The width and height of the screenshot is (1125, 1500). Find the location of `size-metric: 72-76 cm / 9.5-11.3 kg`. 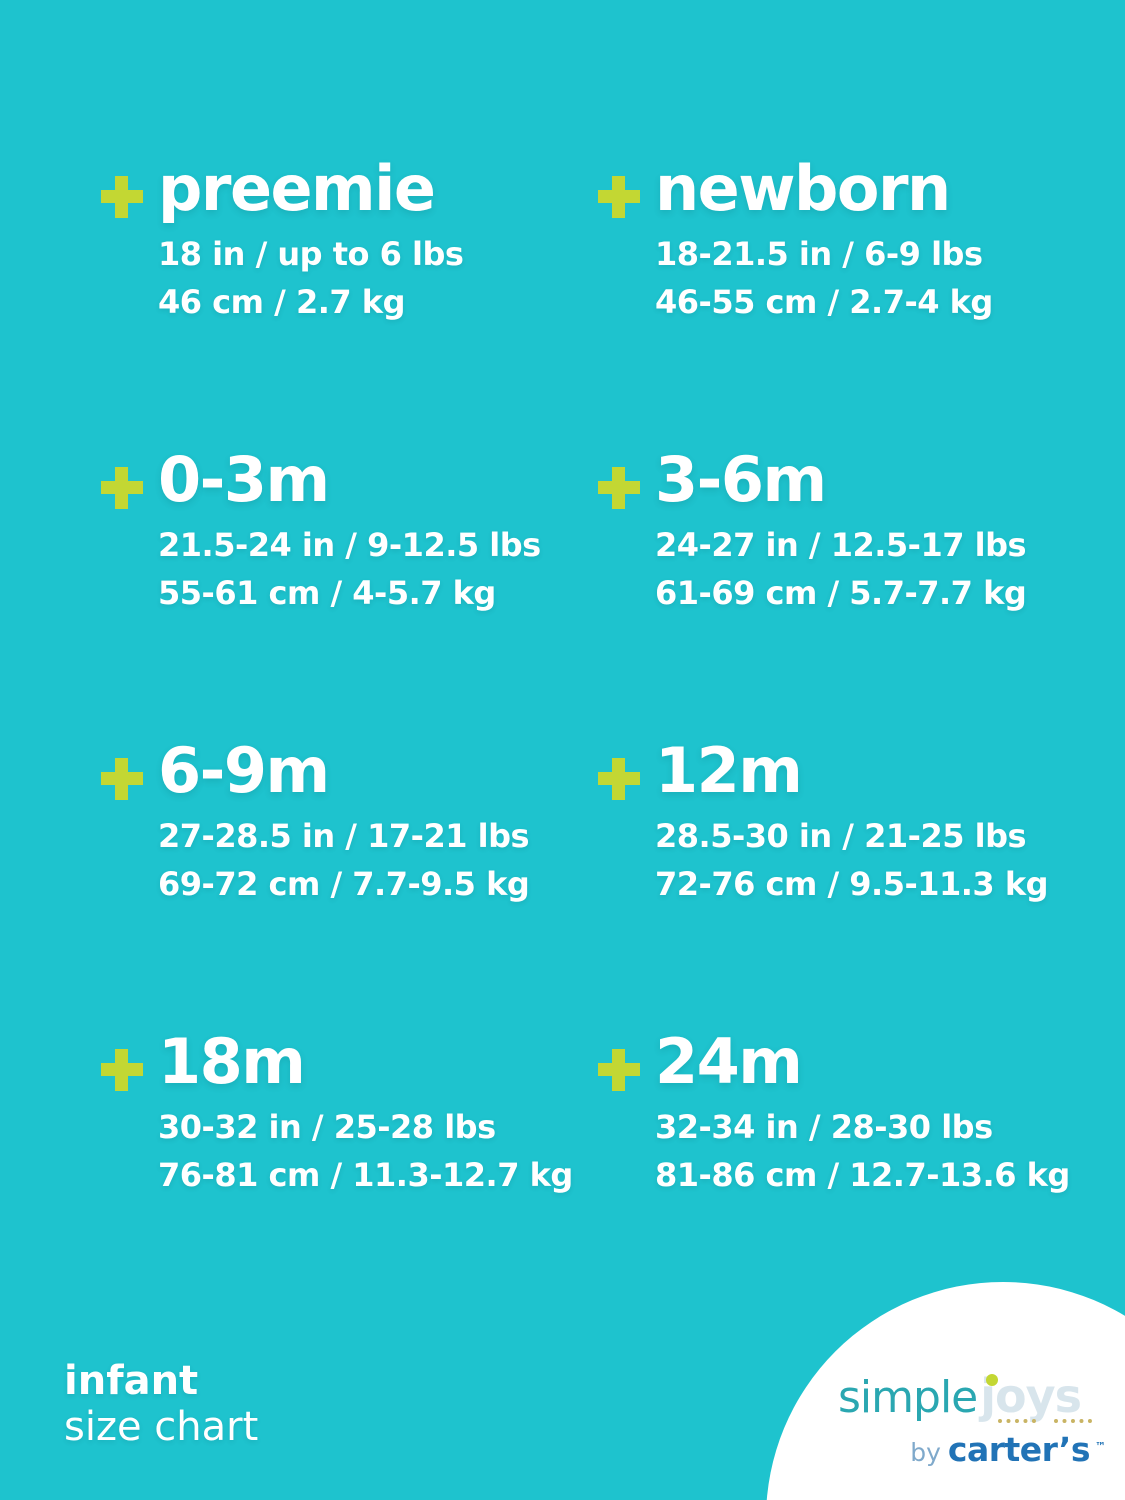

size-metric: 72-76 cm / 9.5-11.3 kg is located at coordinates (852, 884).